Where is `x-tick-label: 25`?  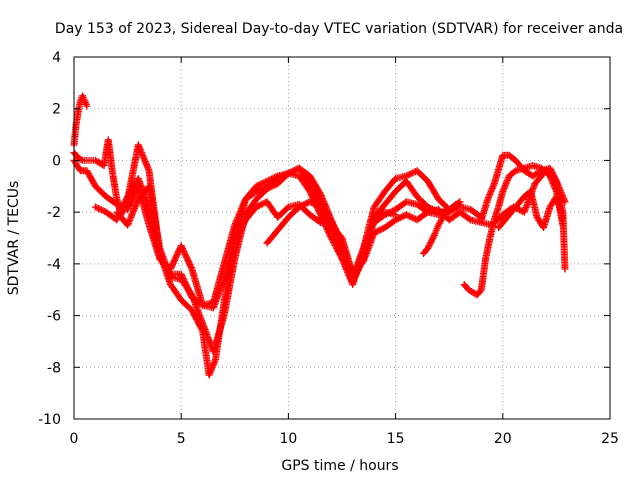
x-tick-label: 25 is located at coordinates (610, 439).